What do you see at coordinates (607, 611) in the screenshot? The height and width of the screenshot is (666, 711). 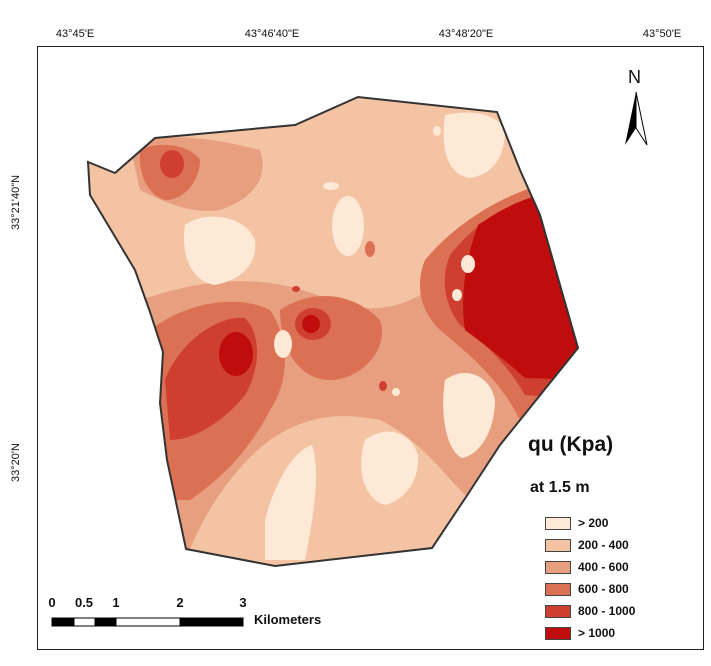 I see `legend-label: 800 - 1000` at bounding box center [607, 611].